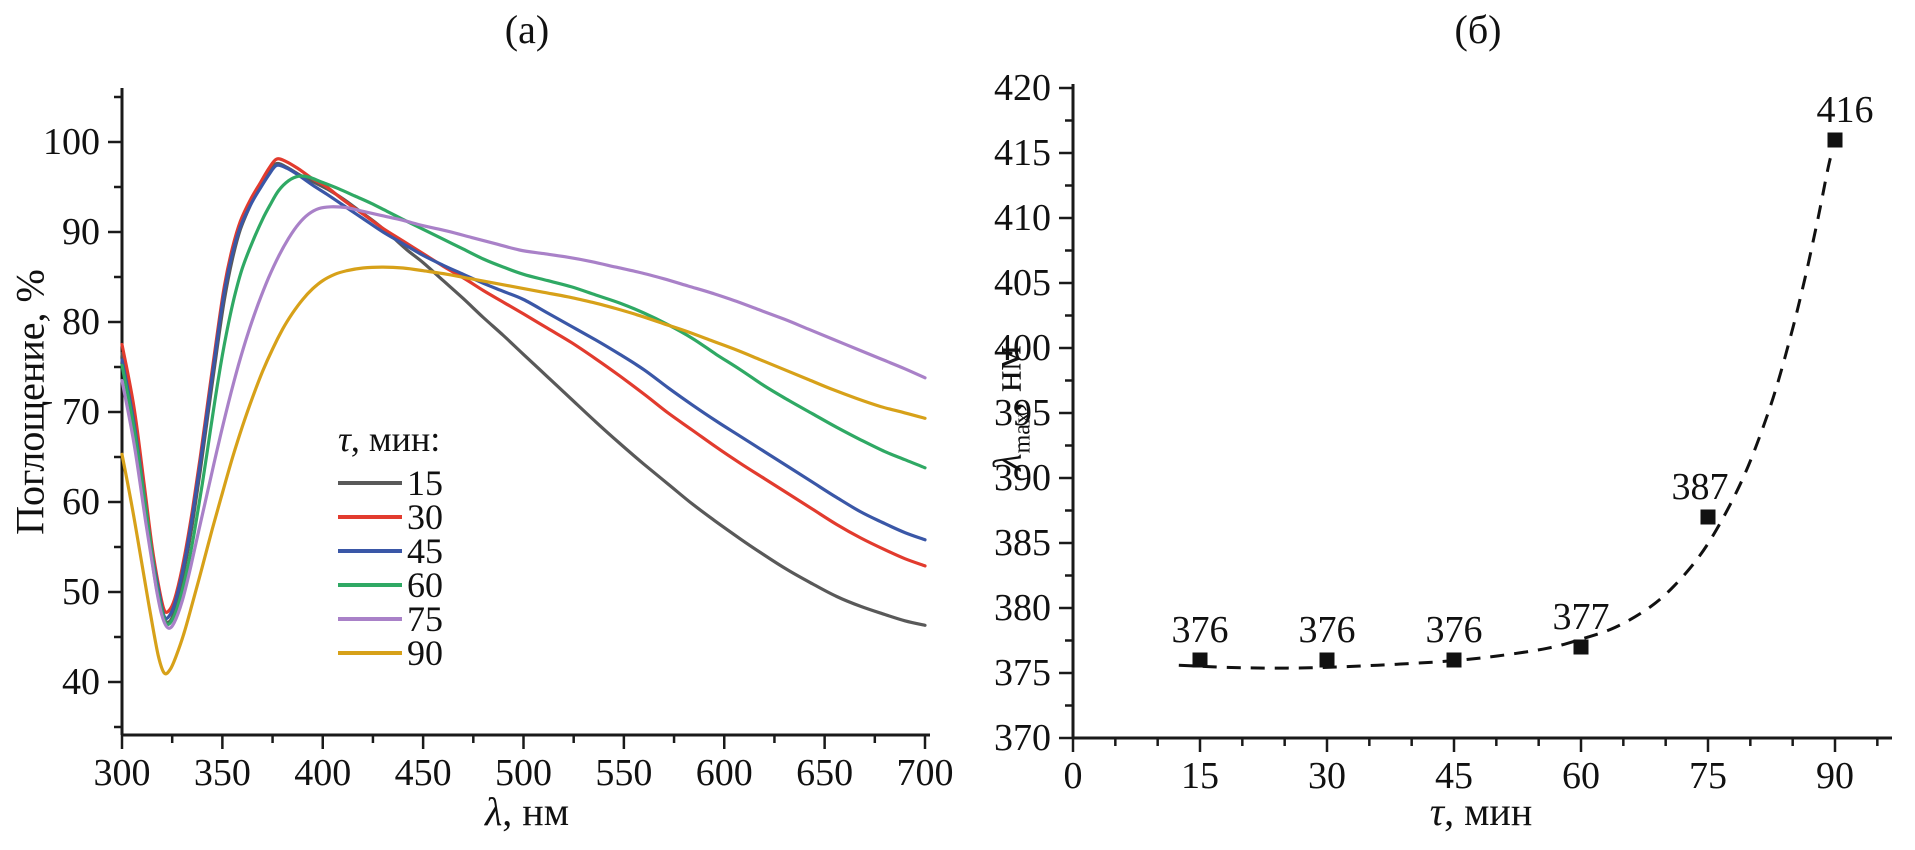 The width and height of the screenshot is (1915, 850). Describe the element at coordinates (1454, 776) in the screenshot. I see `x-tick-label: 45` at that location.